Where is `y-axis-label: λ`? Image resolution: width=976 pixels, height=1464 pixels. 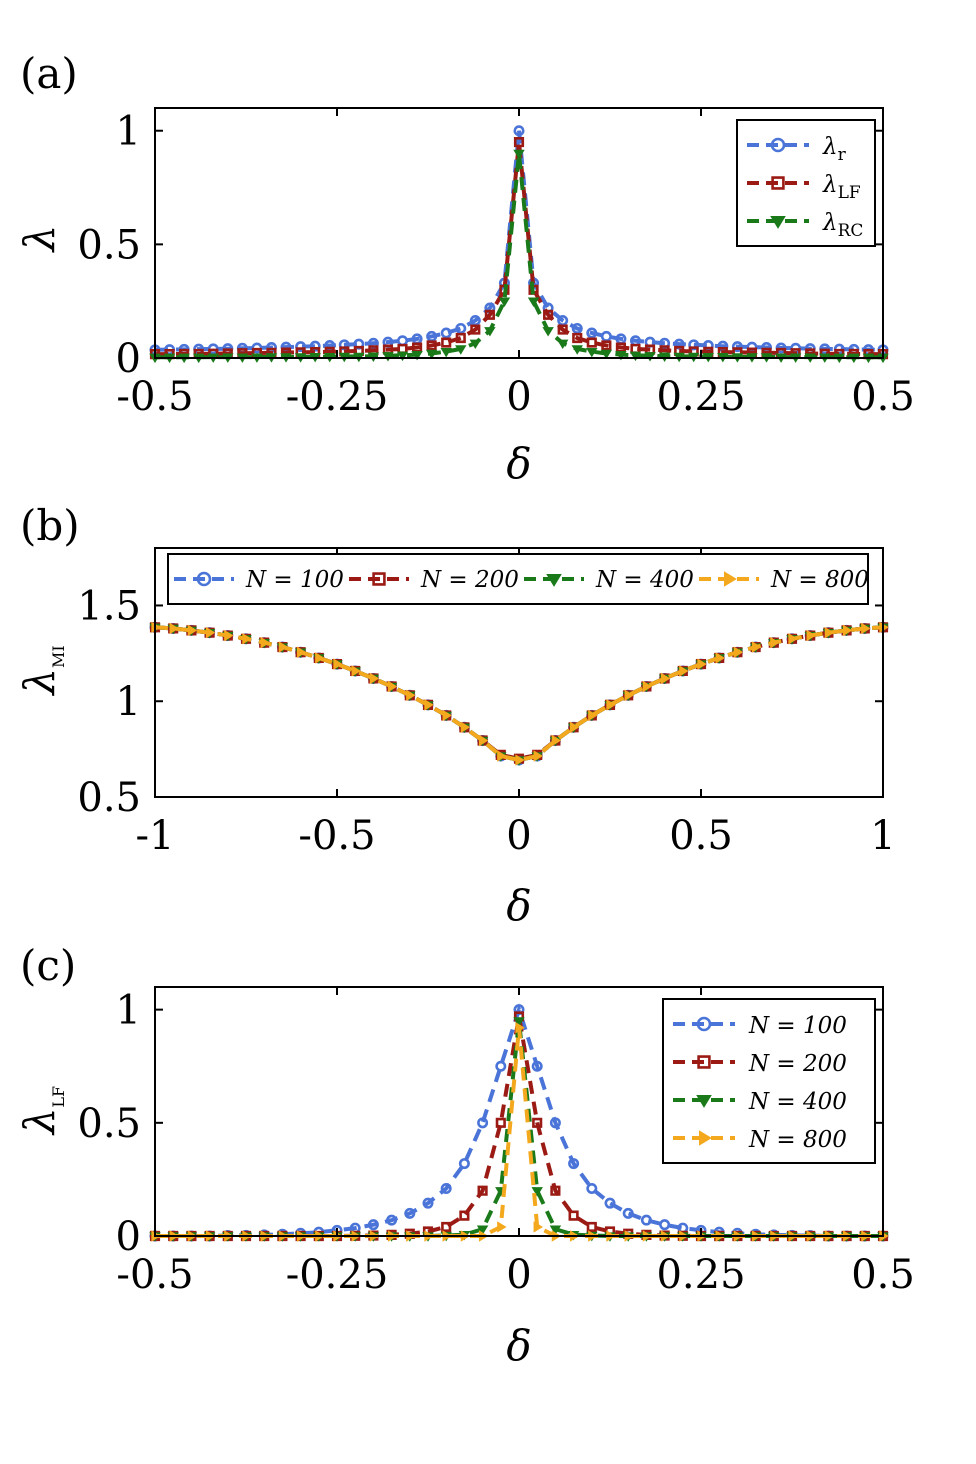 y-axis-label: λ is located at coordinates (39, 239).